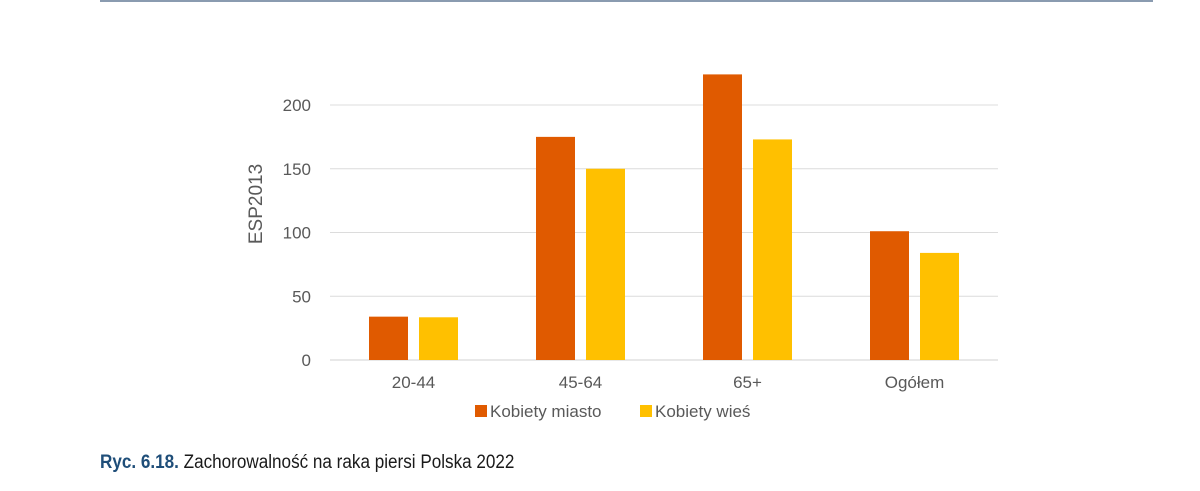 This screenshot has height=491, width=1200. I want to click on legend-label: Kobiety miasto, so click(546, 411).